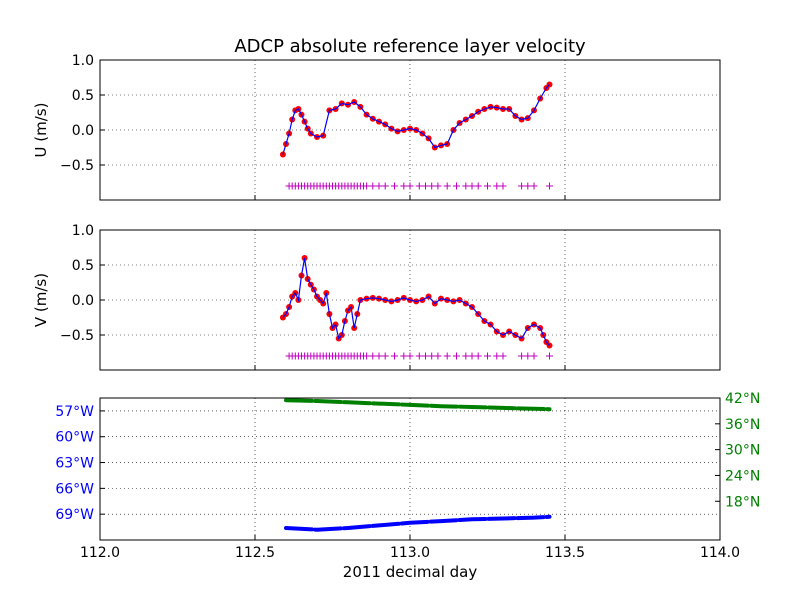 The image size is (800, 600). Describe the element at coordinates (41, 300) in the screenshot. I see `panel-v-ylabel: V (m/s)` at that location.